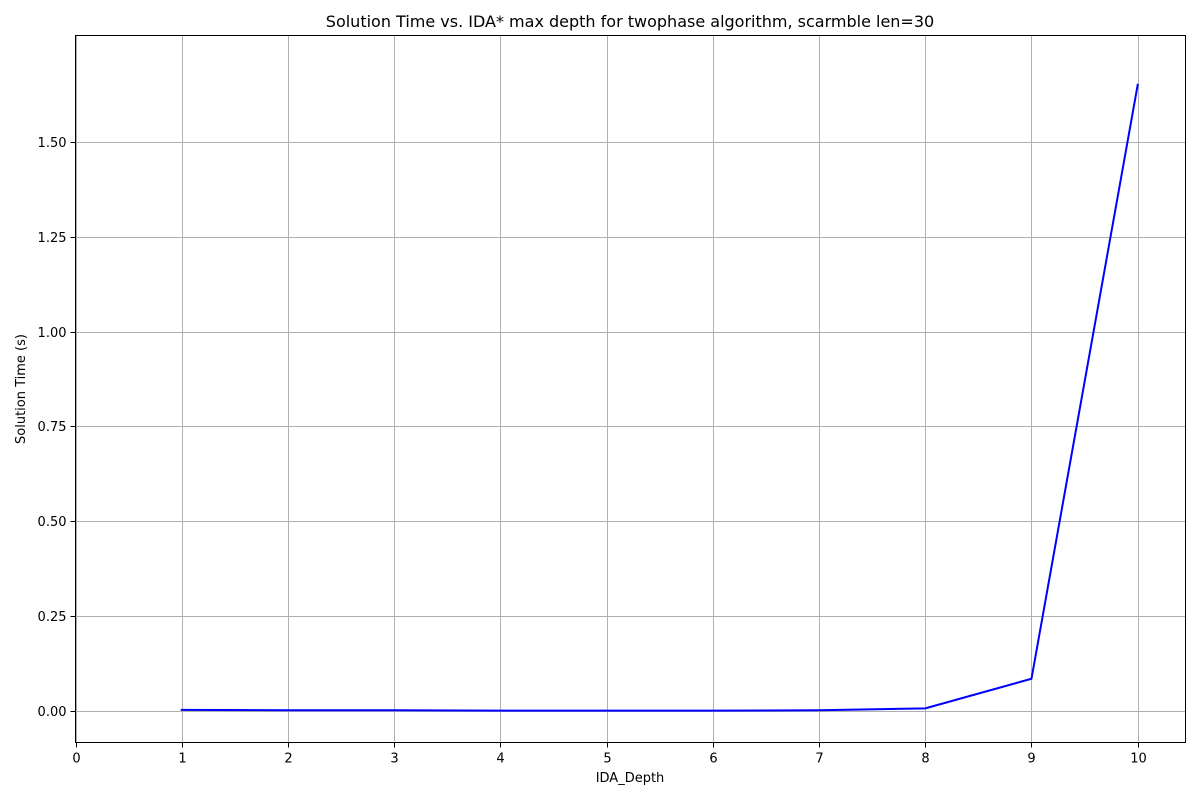  Describe the element at coordinates (52, 427) in the screenshot. I see `y-tick-label: 0.75` at that location.